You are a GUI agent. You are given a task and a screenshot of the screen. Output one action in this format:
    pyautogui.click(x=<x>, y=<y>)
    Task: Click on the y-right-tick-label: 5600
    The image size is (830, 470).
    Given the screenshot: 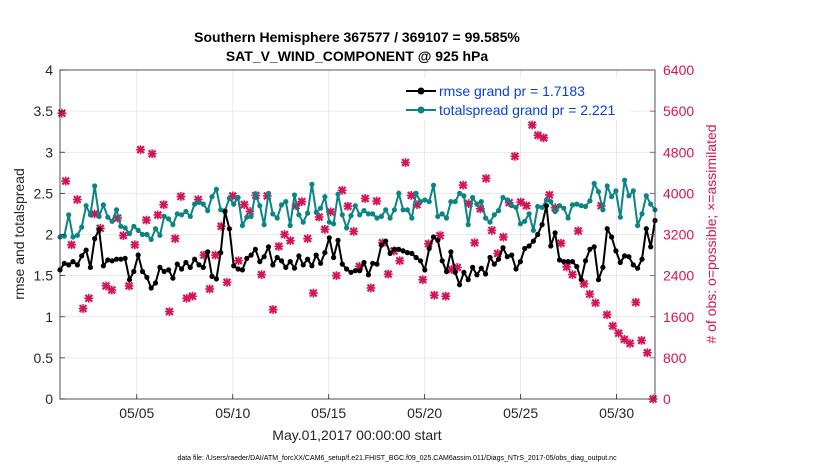 What is the action you would take?
    pyautogui.click(x=678, y=111)
    